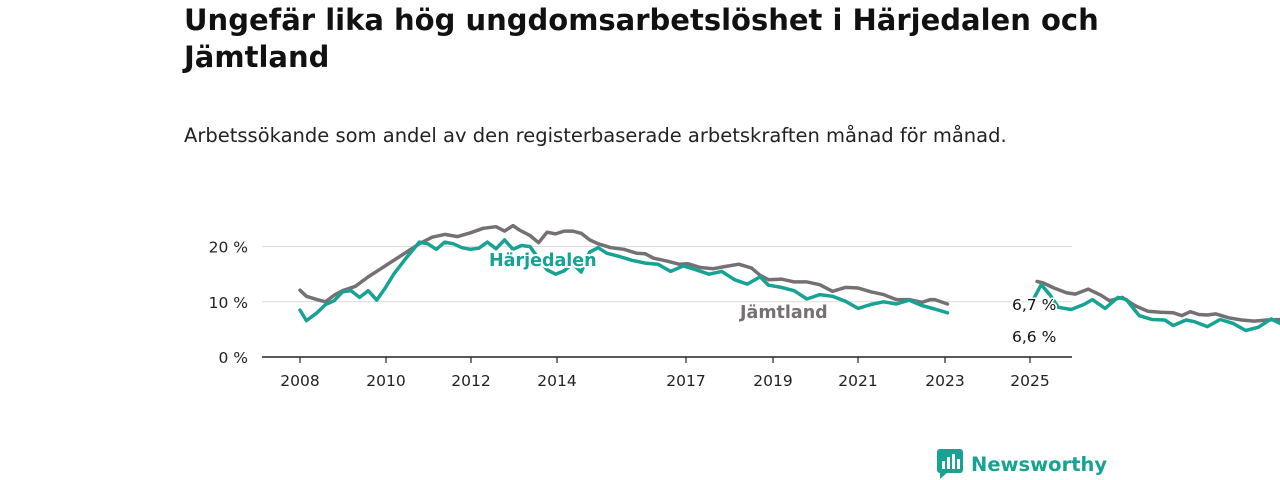  What do you see at coordinates (228, 248) in the screenshot?
I see `y-tick-label: 20 %` at bounding box center [228, 248].